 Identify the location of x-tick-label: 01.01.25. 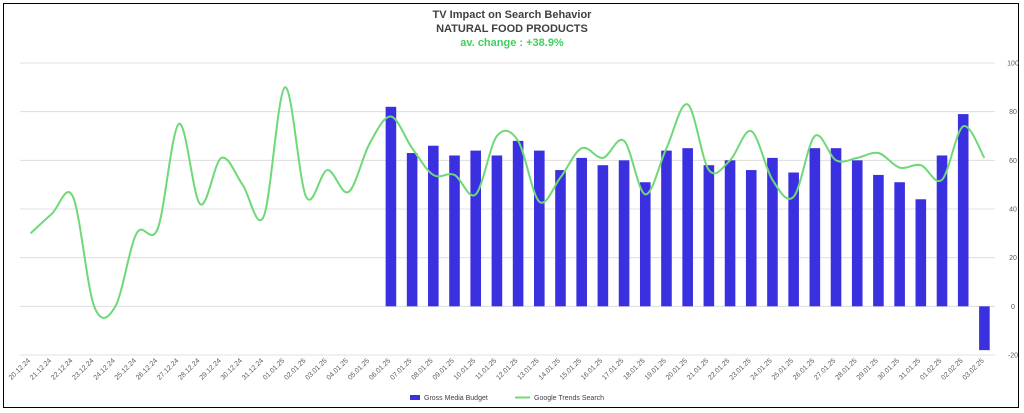
(274, 369).